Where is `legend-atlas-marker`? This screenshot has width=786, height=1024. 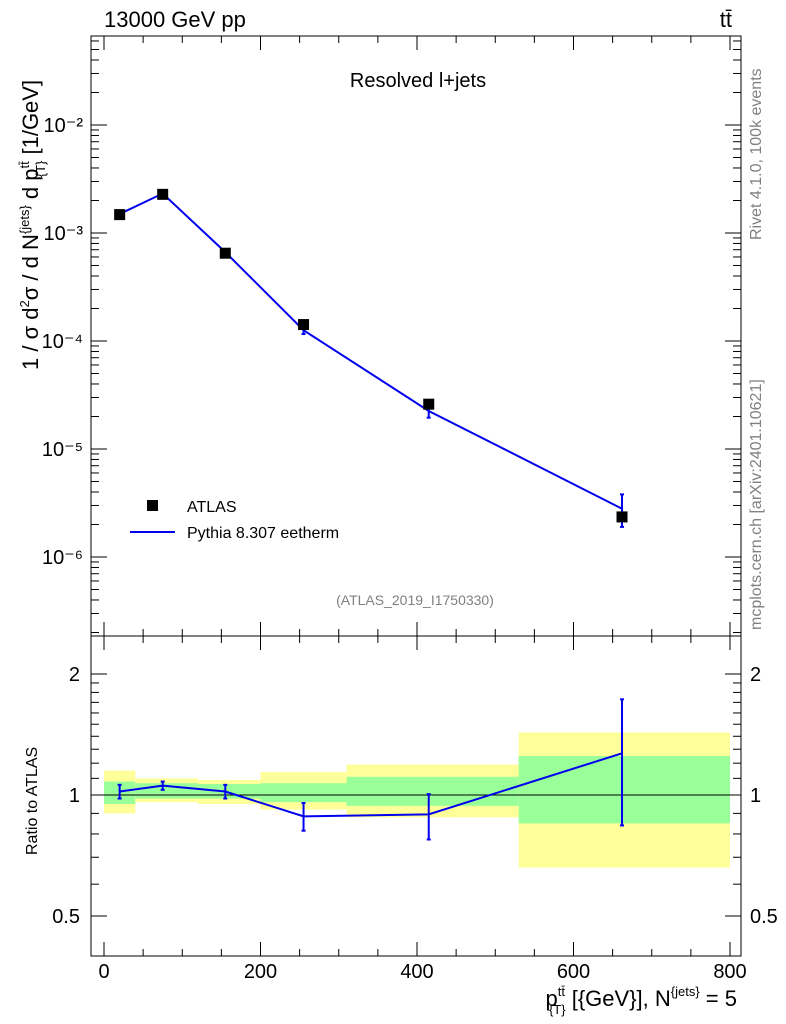 legend-atlas-marker is located at coordinates (152, 505).